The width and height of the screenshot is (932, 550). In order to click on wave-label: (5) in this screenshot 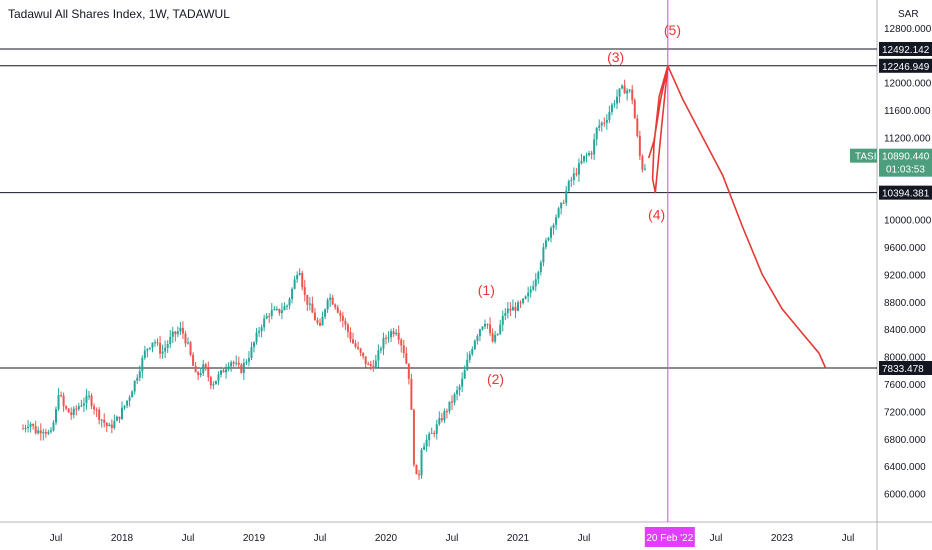, I will do `click(672, 30)`.